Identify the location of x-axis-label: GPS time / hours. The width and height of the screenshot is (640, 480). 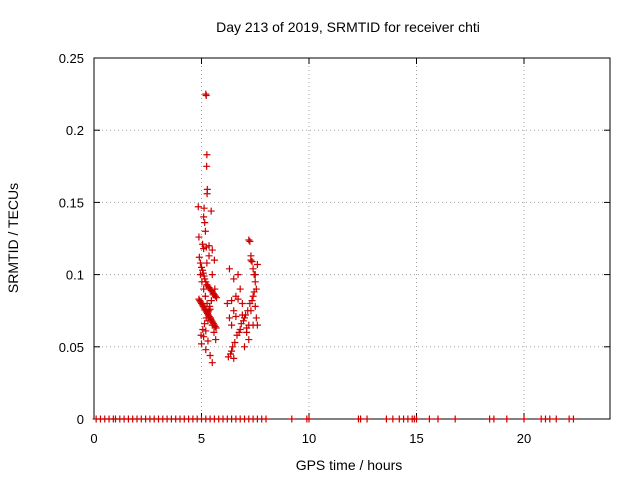
(349, 465).